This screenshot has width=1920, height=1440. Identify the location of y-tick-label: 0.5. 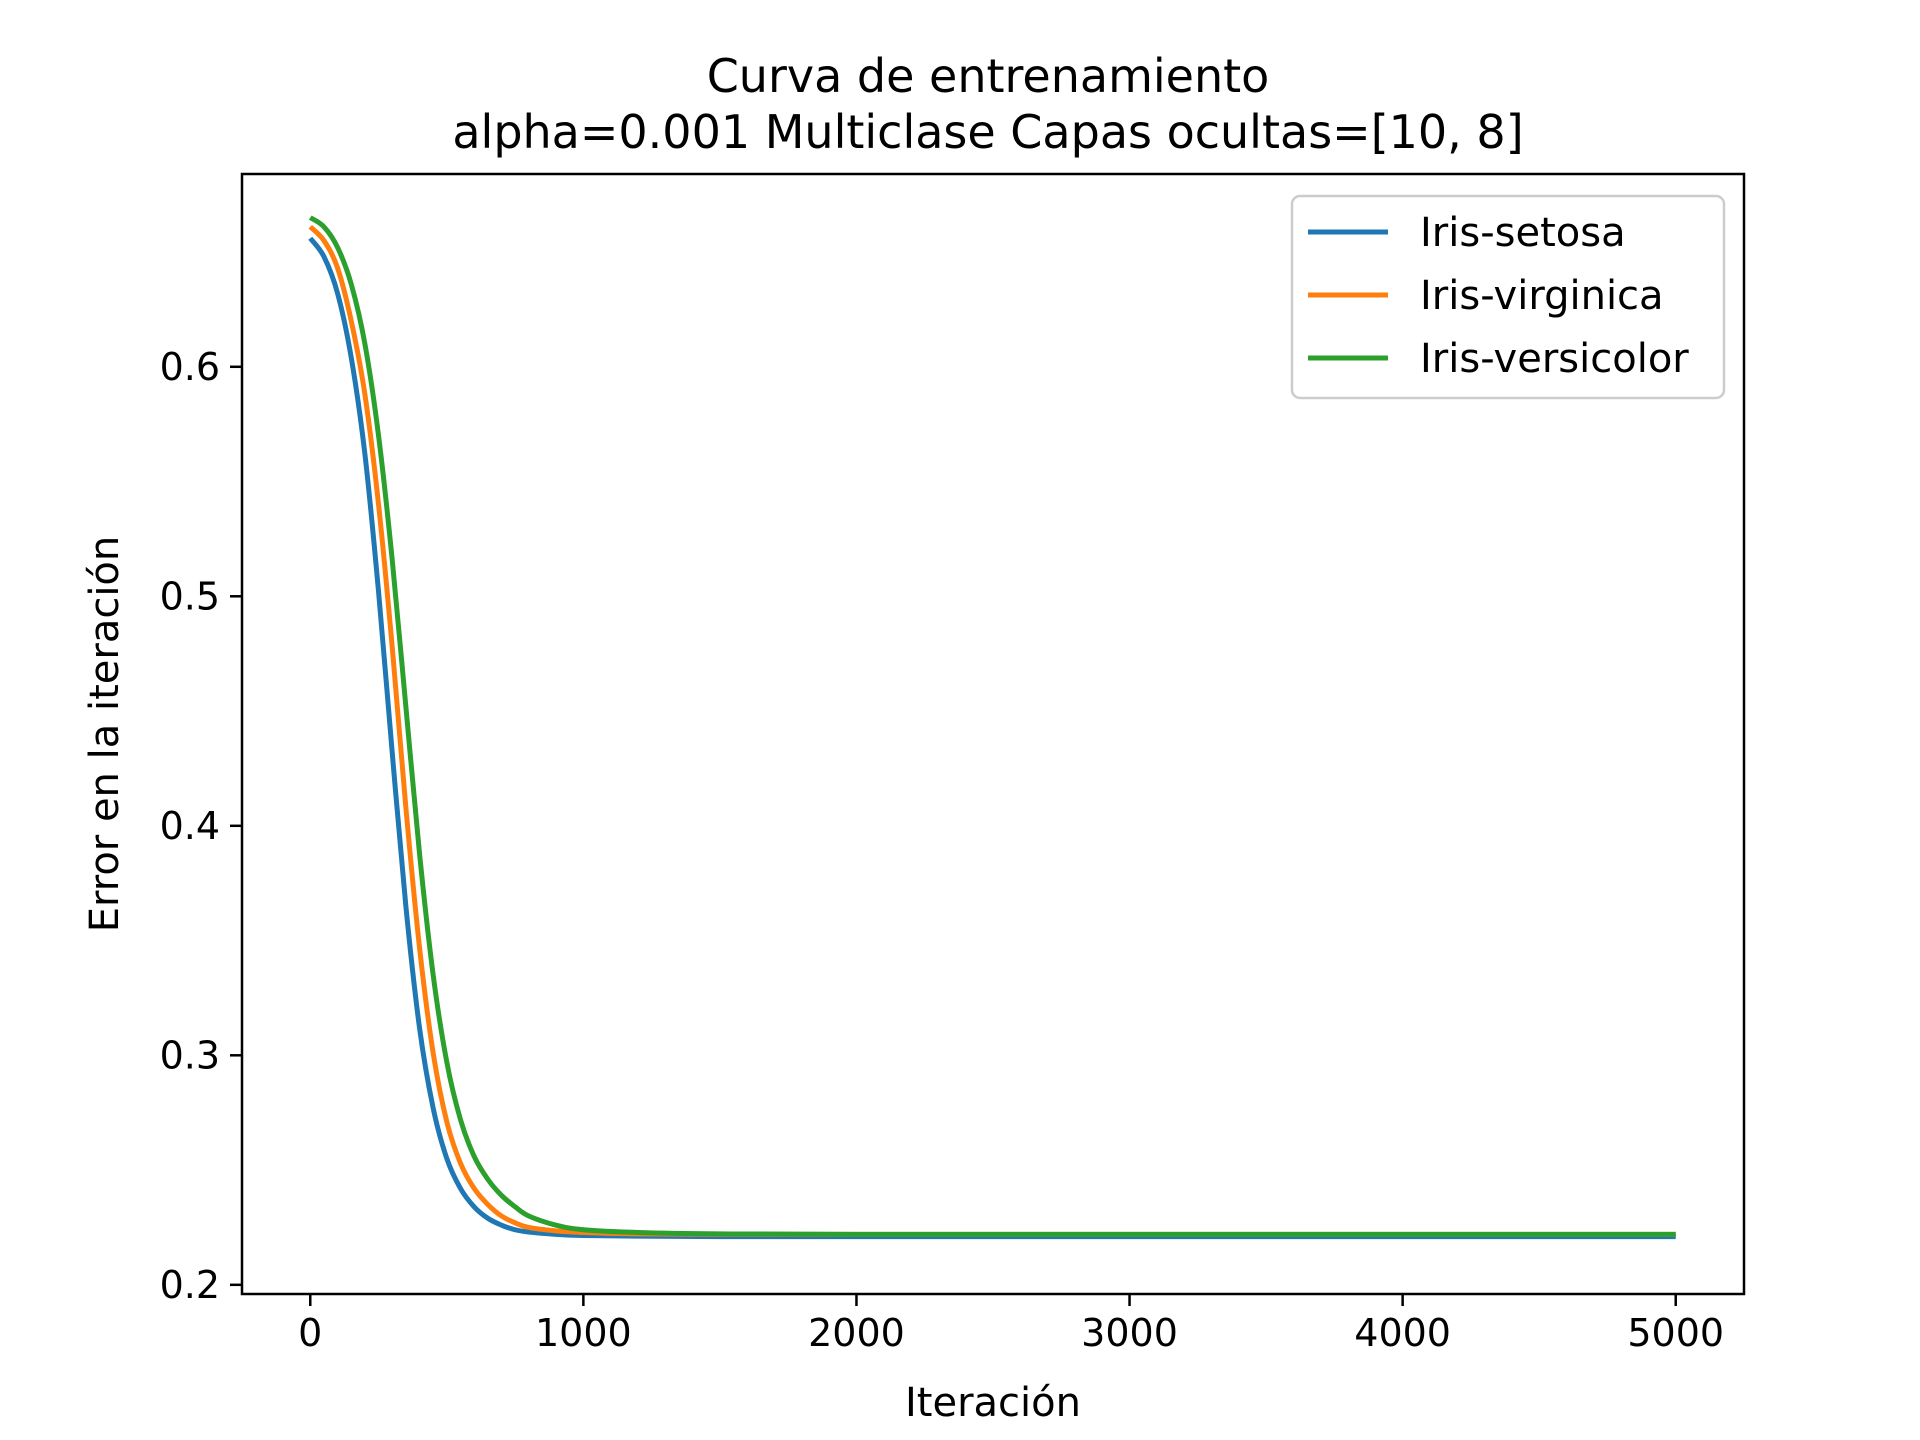
(190, 596).